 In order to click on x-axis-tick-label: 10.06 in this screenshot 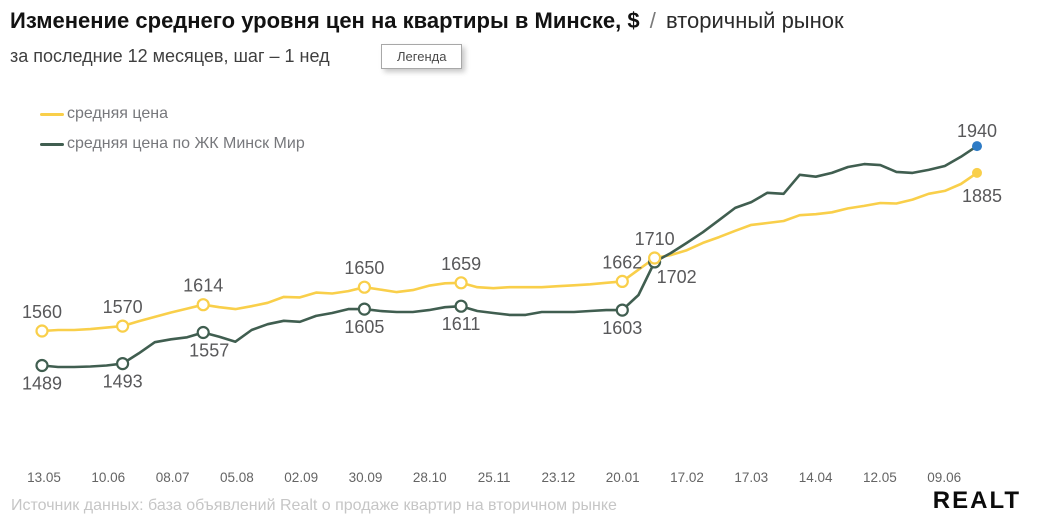, I will do `click(108, 477)`.